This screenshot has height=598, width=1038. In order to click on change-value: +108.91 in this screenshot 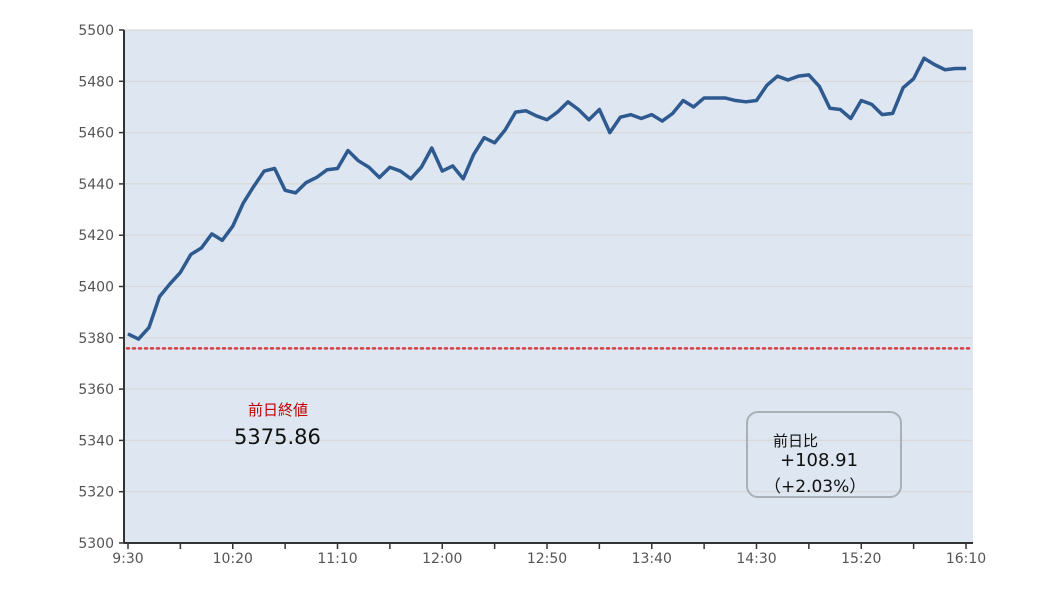, I will do `click(819, 460)`.